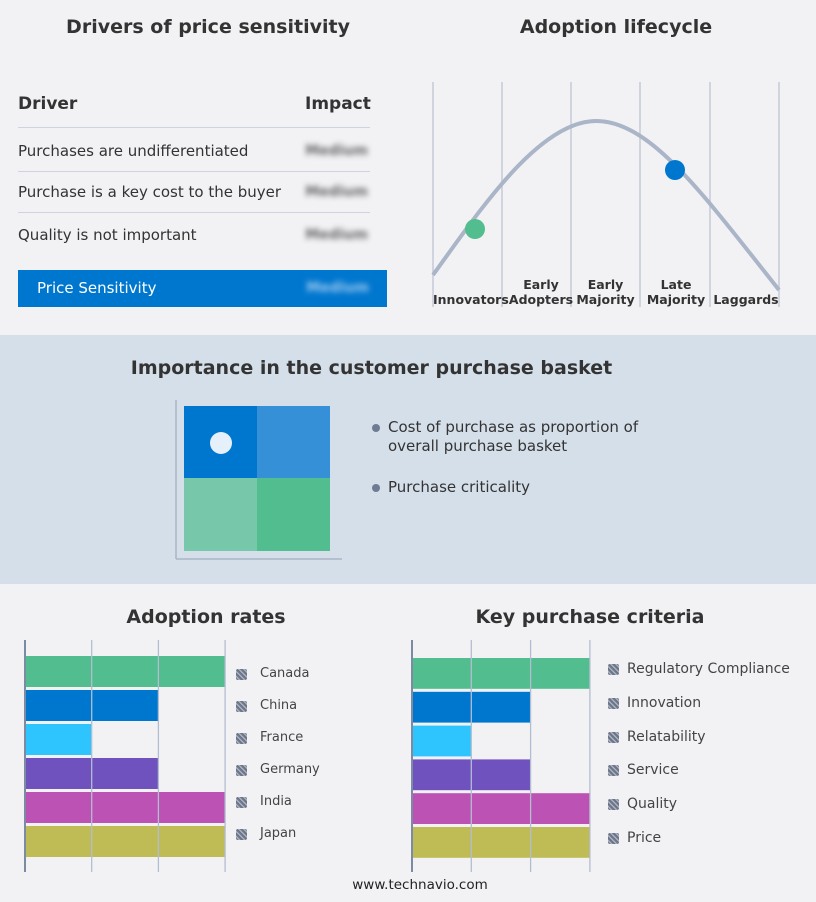 The width and height of the screenshot is (816, 902). Describe the element at coordinates (285, 673) in the screenshot. I see `legend-label: Canada` at that location.